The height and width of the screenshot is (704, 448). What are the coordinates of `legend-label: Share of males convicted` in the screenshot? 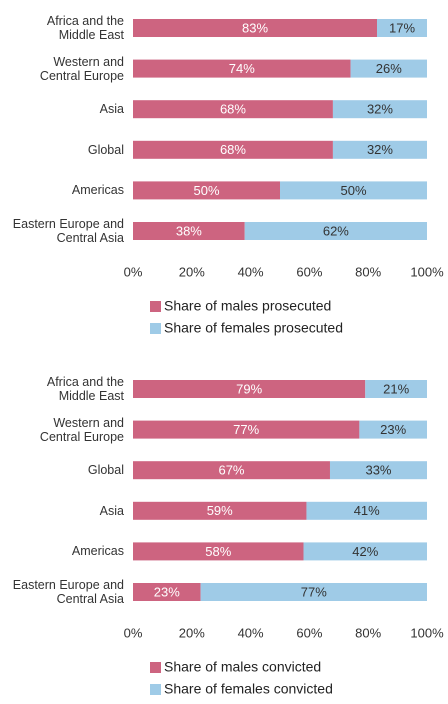 It's located at (242, 667).